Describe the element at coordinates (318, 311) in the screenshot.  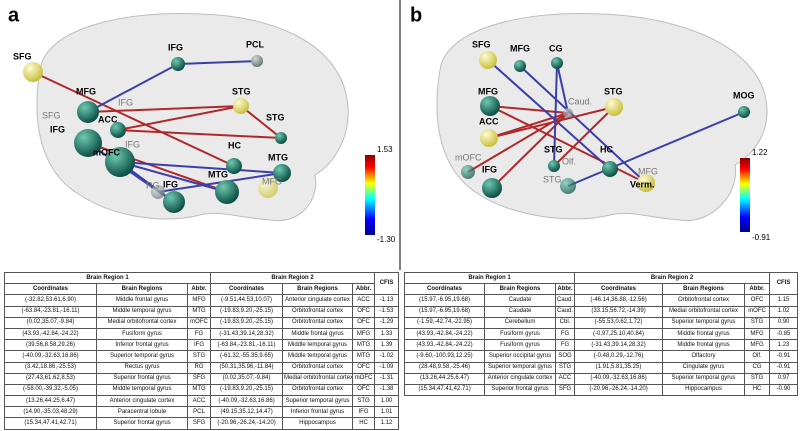
I see `cell: Orbitofrontal cortex` at that location.